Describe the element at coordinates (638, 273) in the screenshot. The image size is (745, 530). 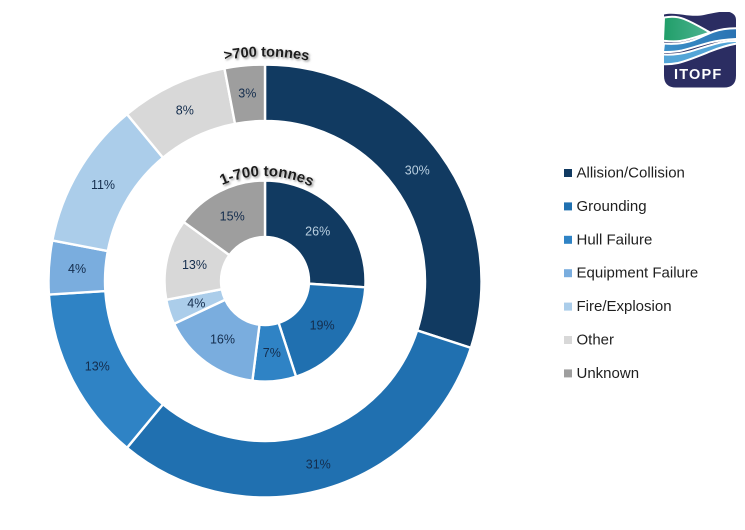
I see `svg-text: Equipment Failure` at that location.